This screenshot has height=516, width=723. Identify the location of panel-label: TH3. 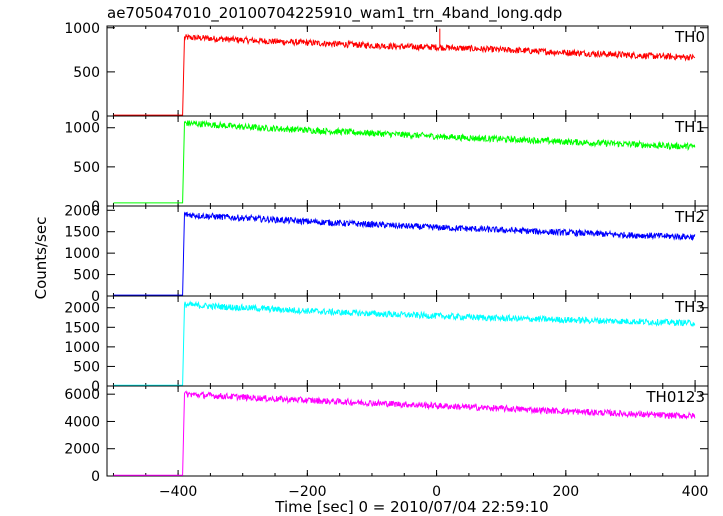
(689, 307).